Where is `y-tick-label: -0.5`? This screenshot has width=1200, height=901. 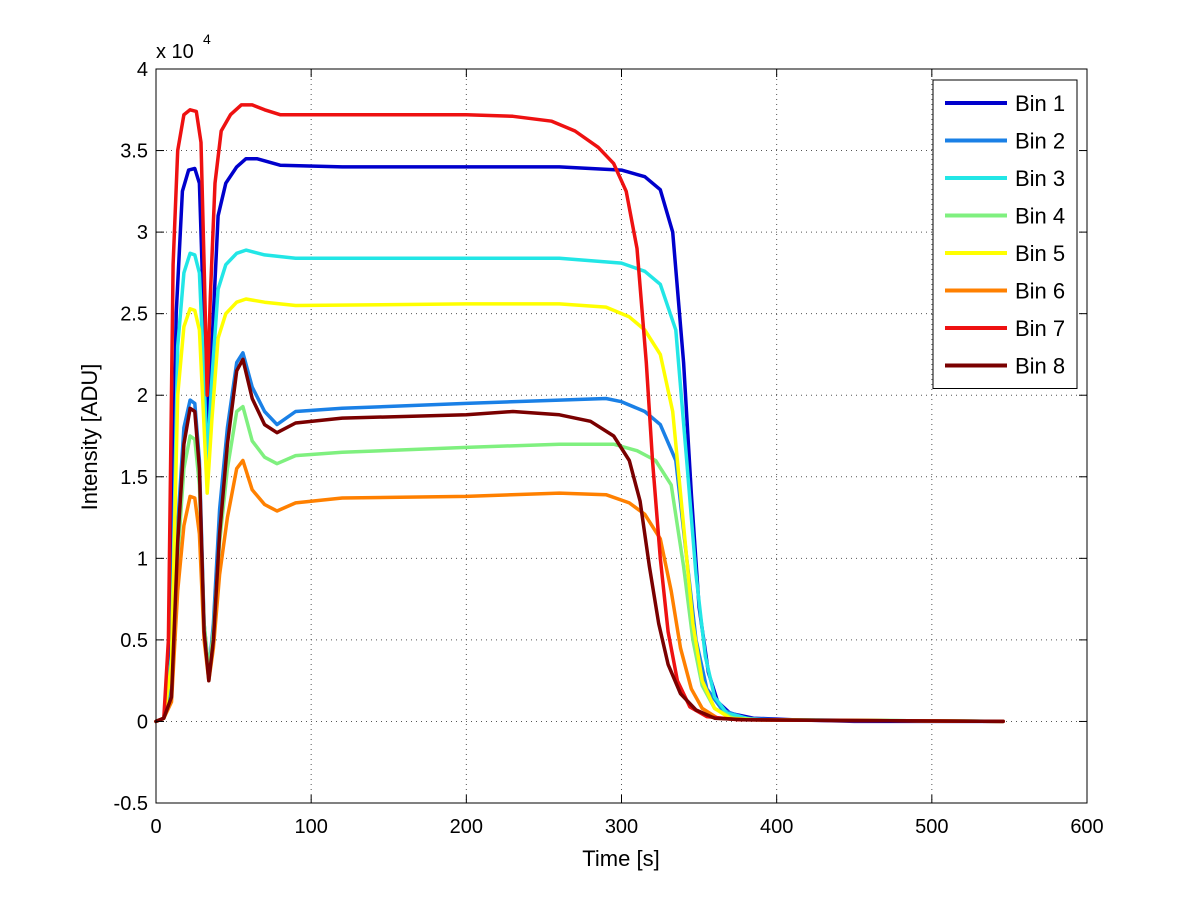 y-tick-label: -0.5 is located at coordinates (131, 804).